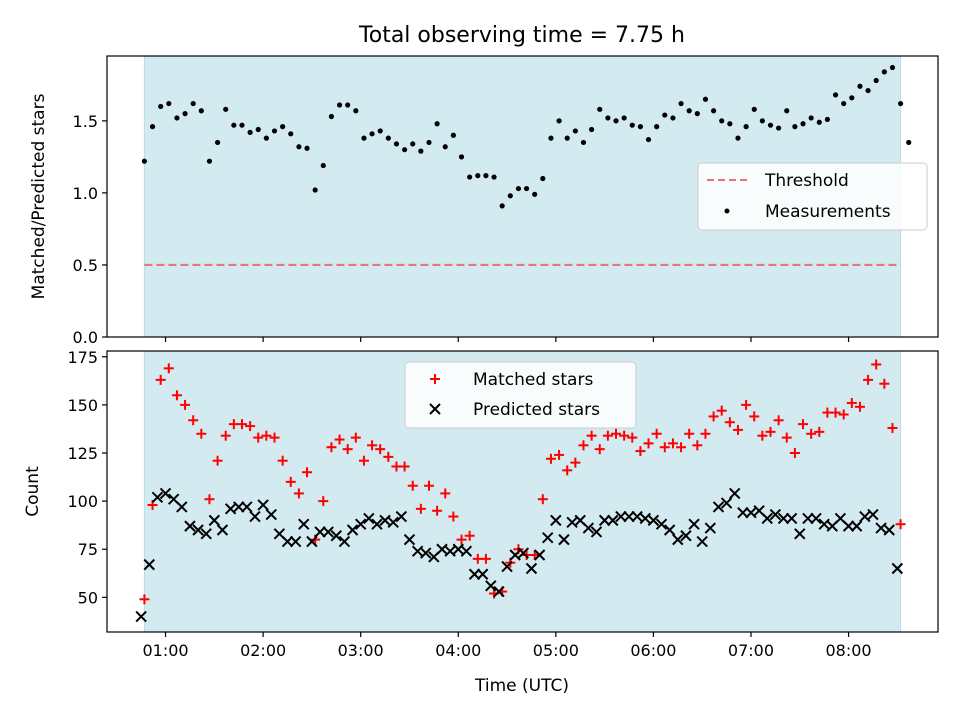 The width and height of the screenshot is (960, 720). What do you see at coordinates (520, 395) in the screenshot?
I see `count-legend: Matched stars Predicted stars` at bounding box center [520, 395].